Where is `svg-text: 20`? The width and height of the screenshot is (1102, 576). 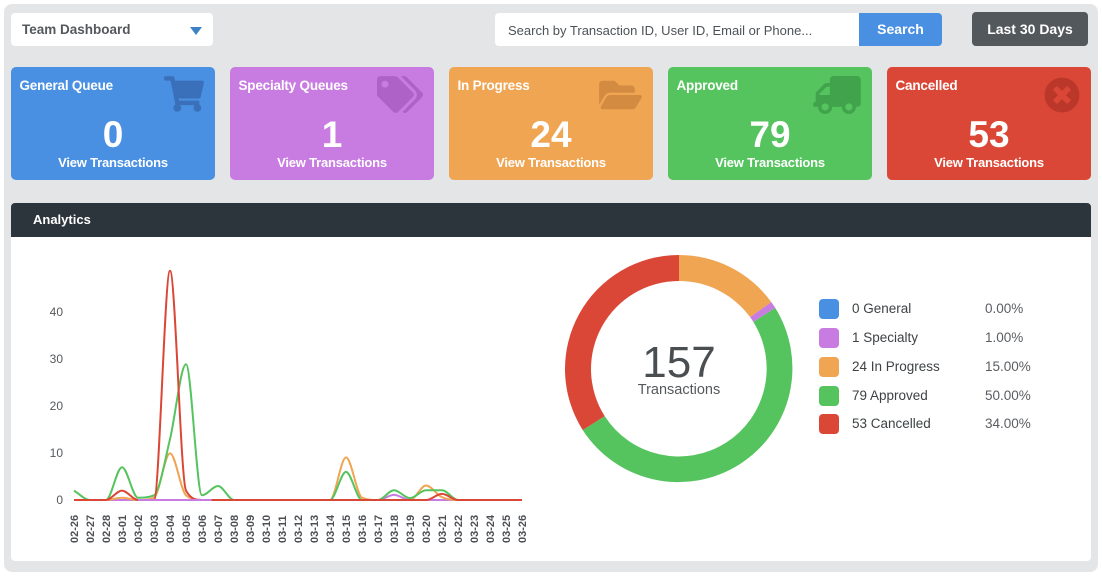 svg-text: 20 is located at coordinates (57, 406).